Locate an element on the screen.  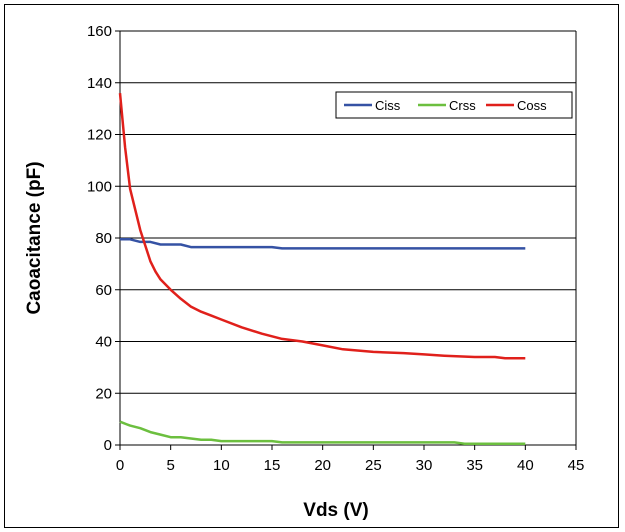
legend-box is located at coordinates (454, 105).